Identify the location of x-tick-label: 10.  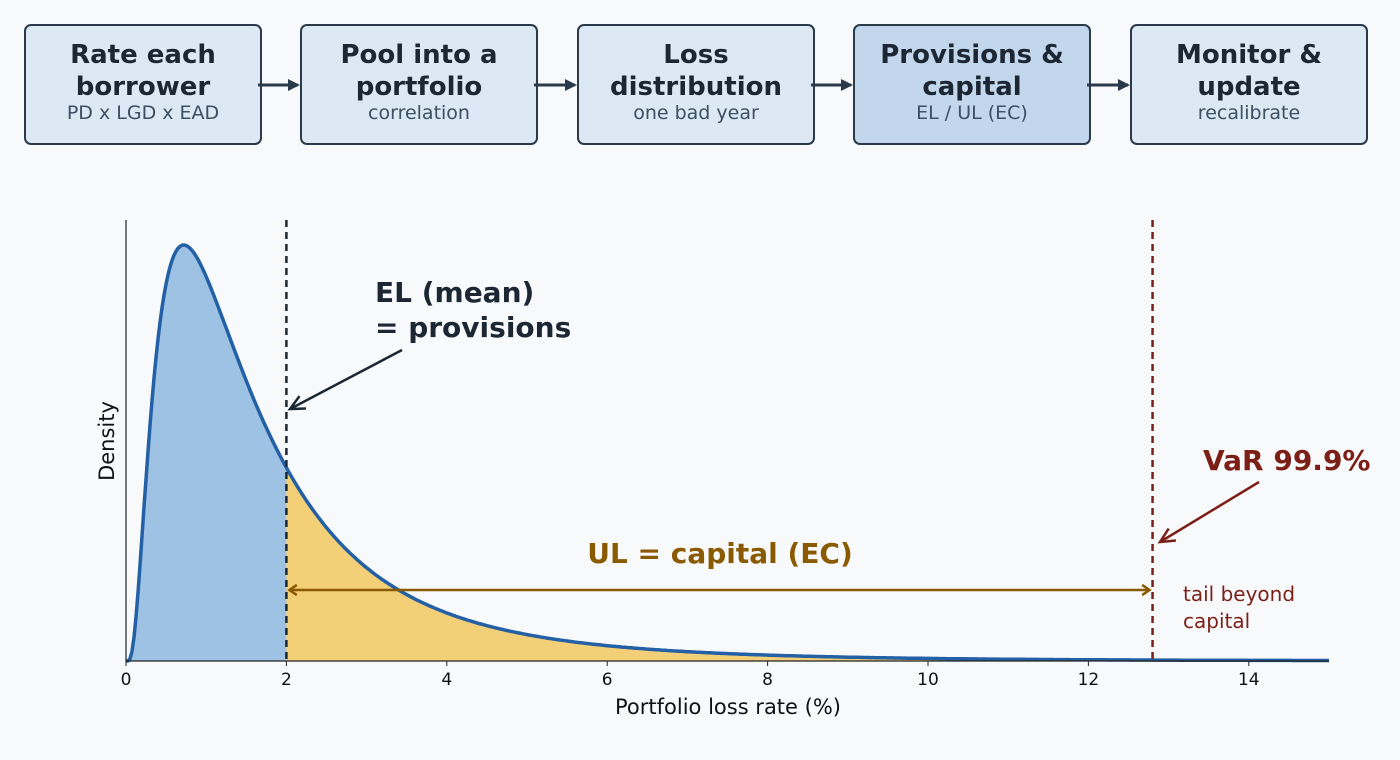
(928, 680).